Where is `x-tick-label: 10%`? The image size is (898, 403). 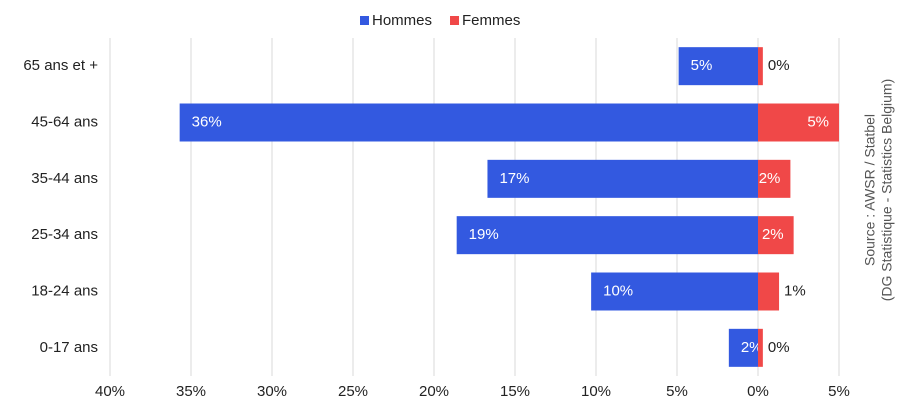
x-tick-label: 10% is located at coordinates (596, 391).